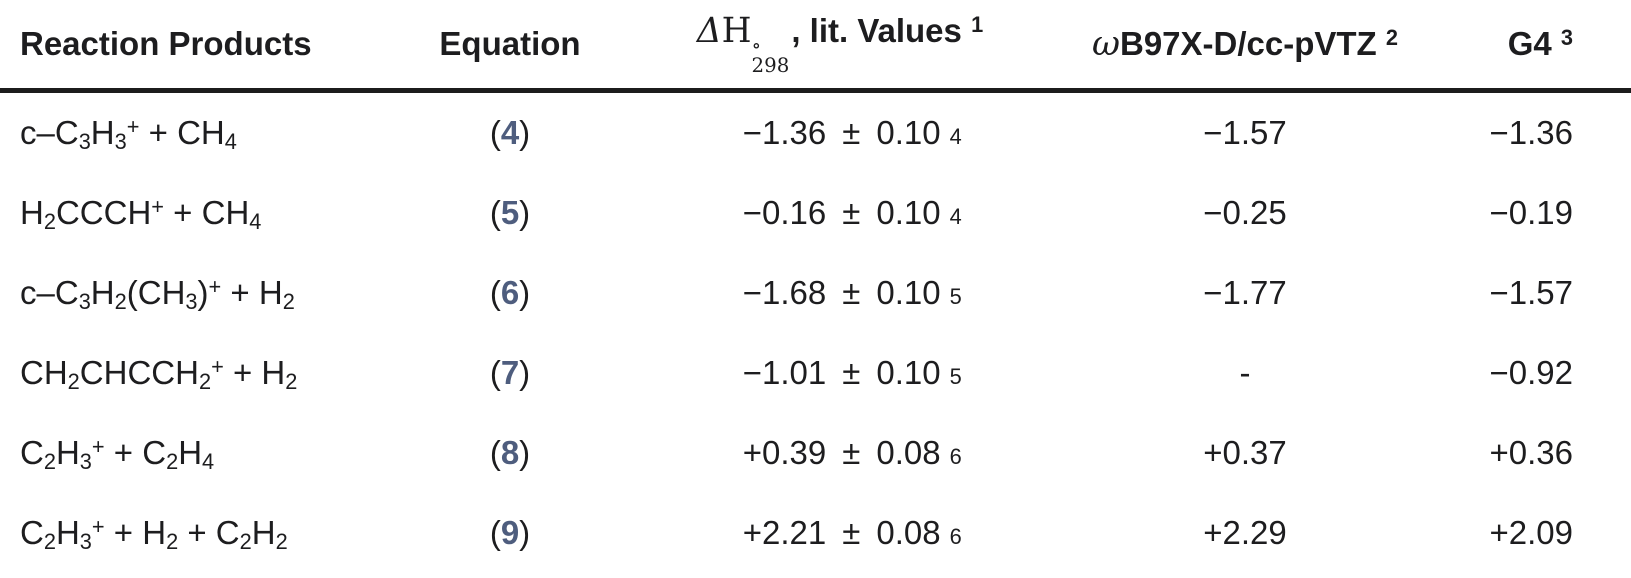  I want to click on g4-value-cell: −0.19, so click(1531, 212).